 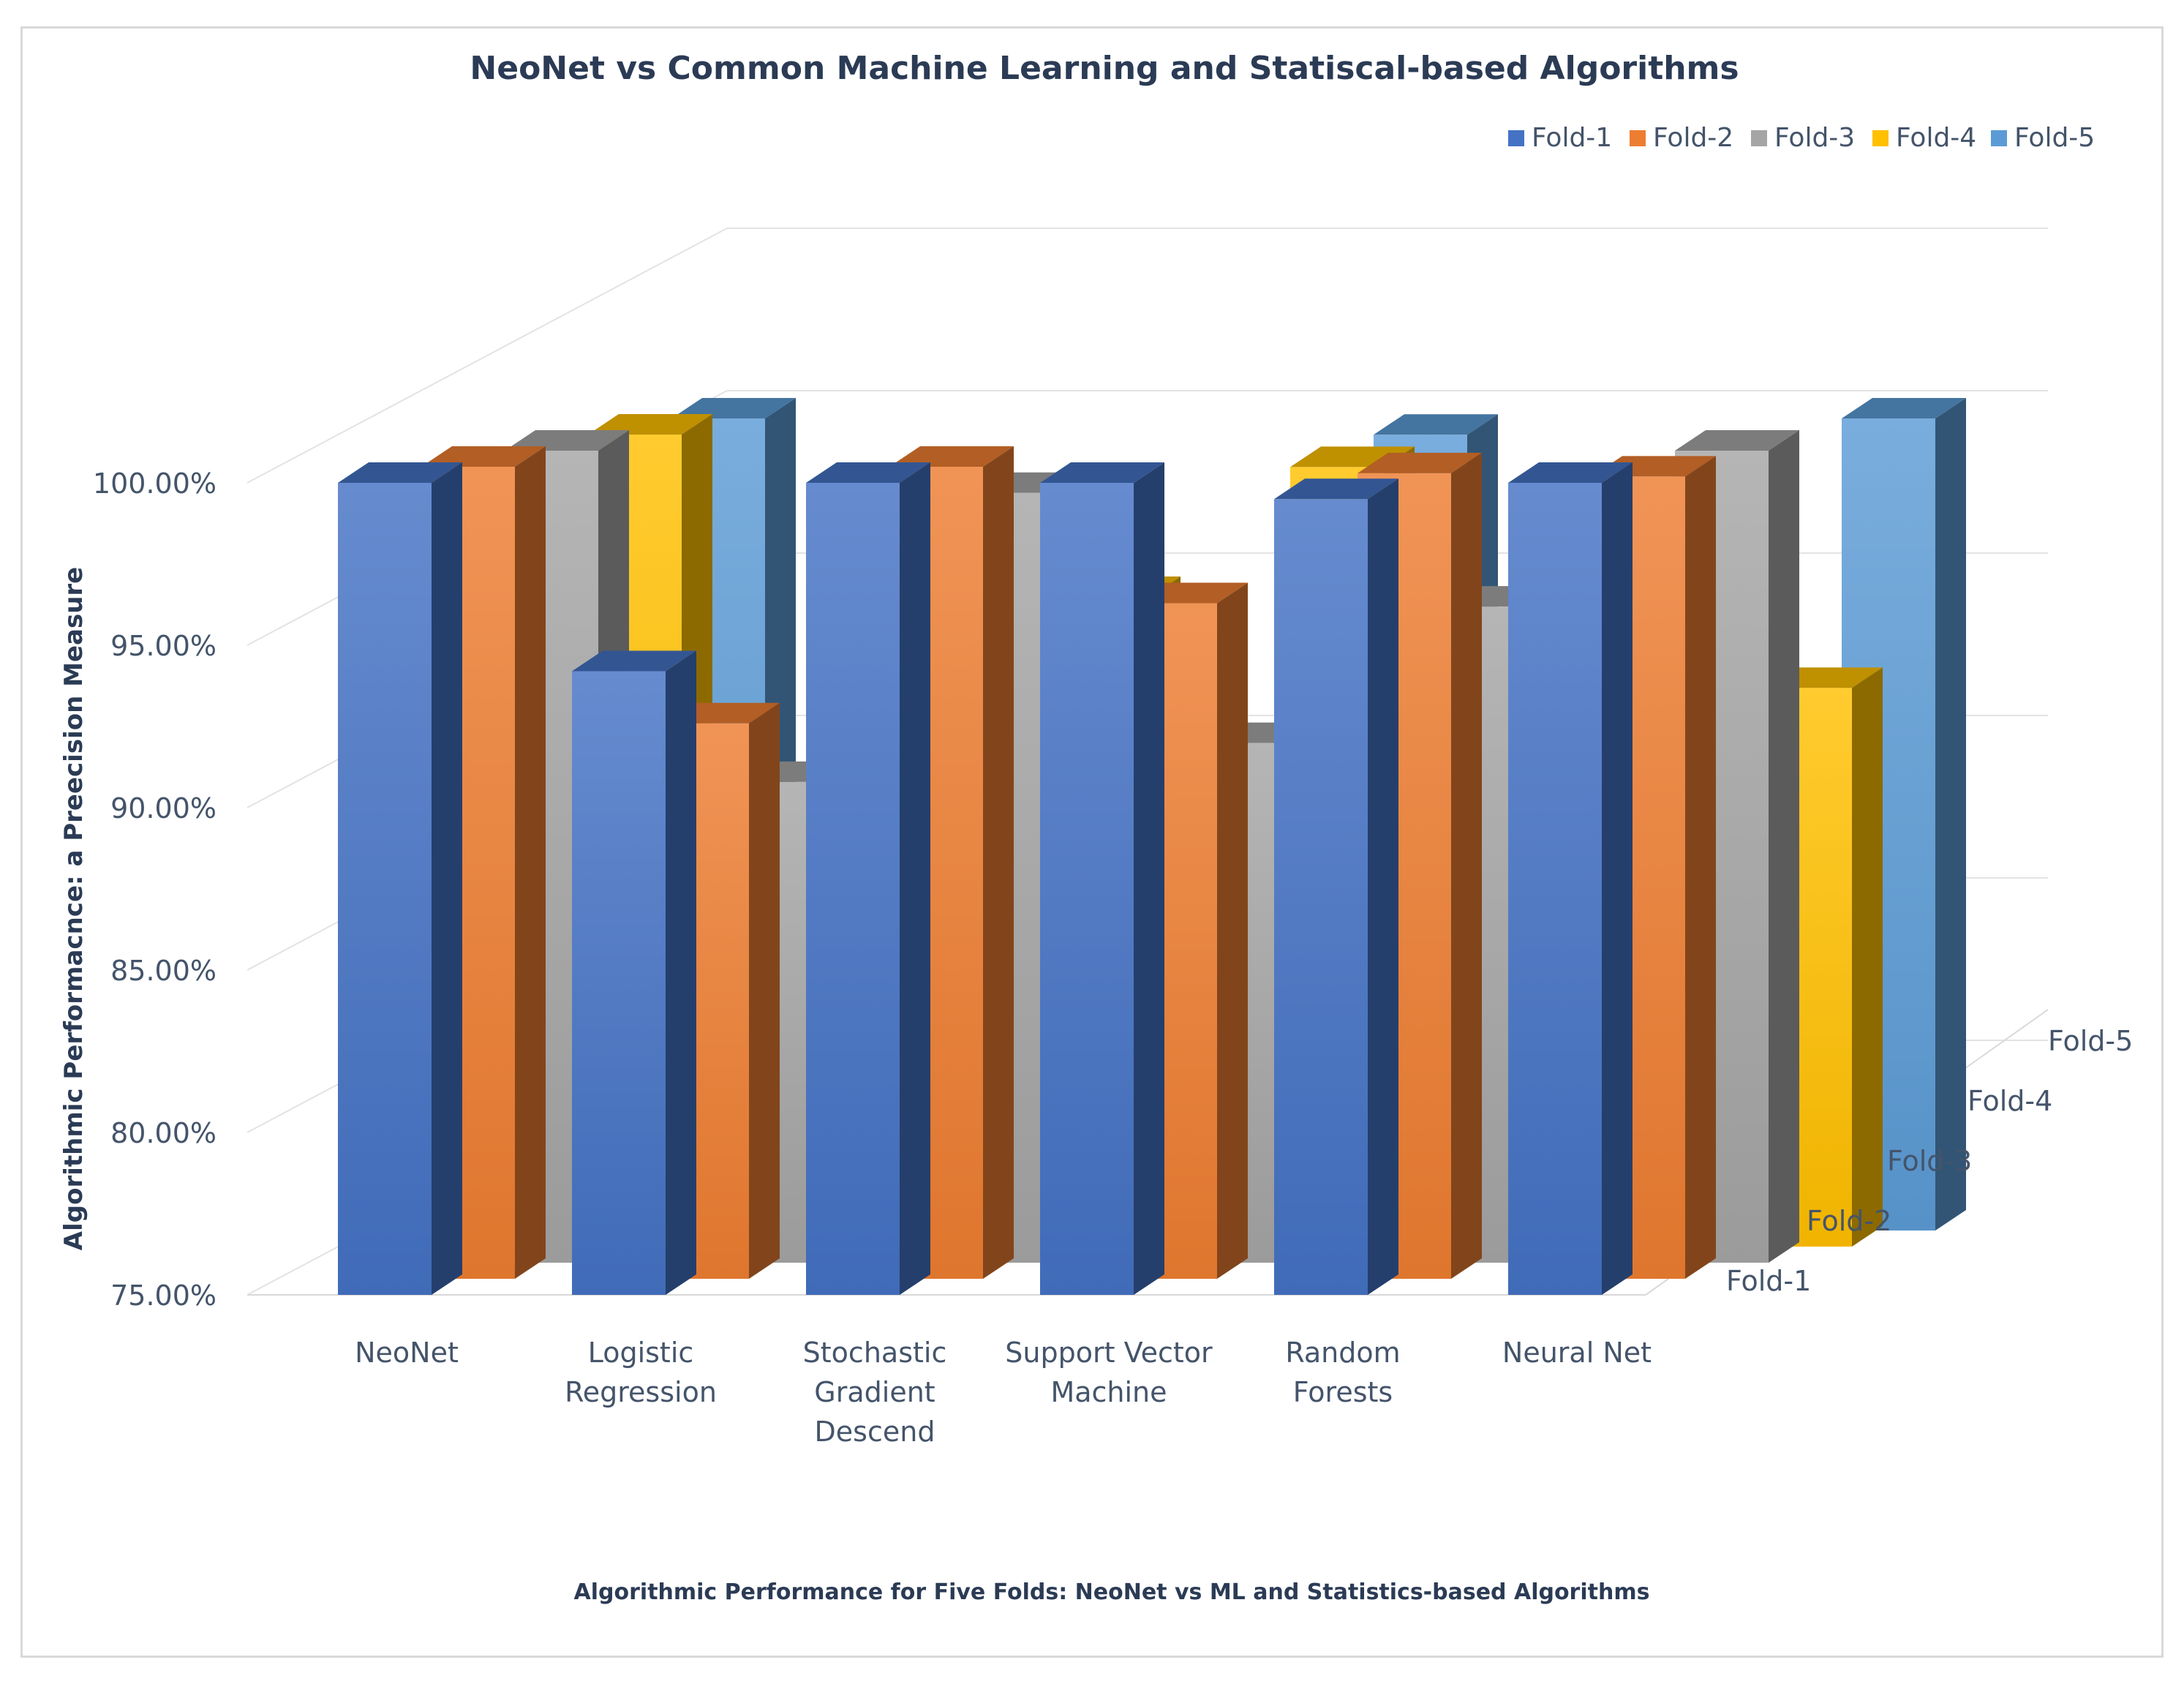 What do you see at coordinates (1769, 1281) in the screenshot?
I see `depth-axis-label: Fold-1` at bounding box center [1769, 1281].